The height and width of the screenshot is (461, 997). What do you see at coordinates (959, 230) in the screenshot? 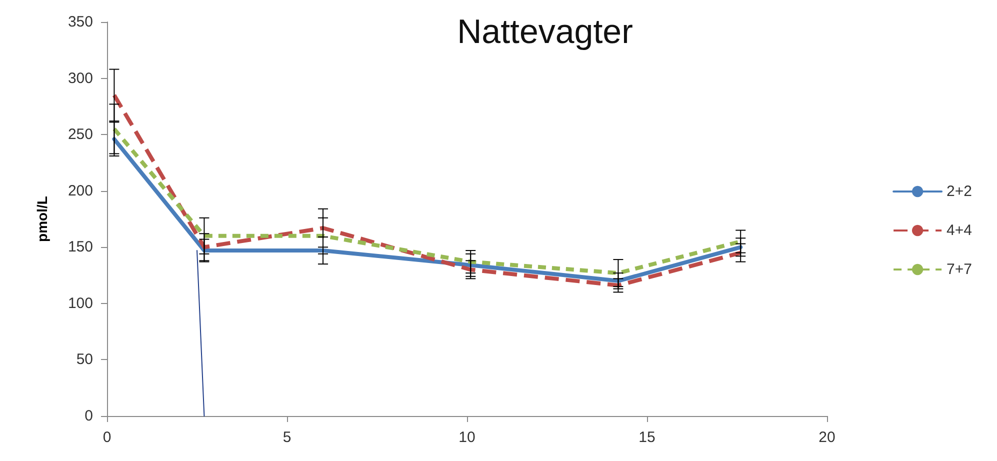
I see `legend-label: 4+4` at bounding box center [959, 230].